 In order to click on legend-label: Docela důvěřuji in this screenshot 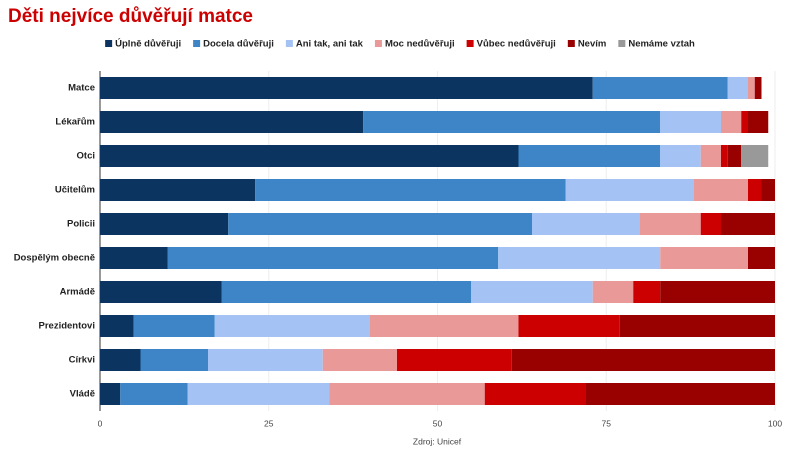, I will do `click(238, 44)`.